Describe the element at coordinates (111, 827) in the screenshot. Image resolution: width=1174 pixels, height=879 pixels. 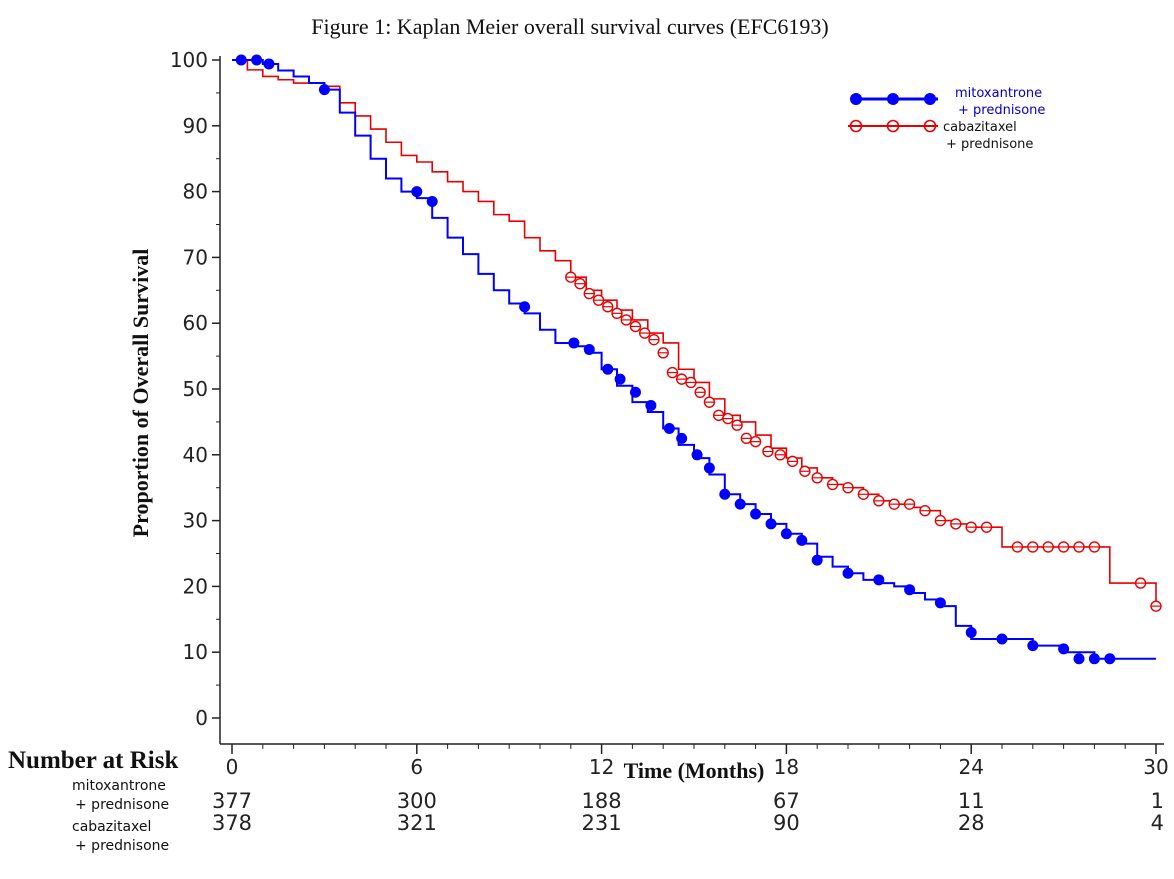
I see `risk-row-label-cabazitaxel-line1: cabazitaxel` at that location.